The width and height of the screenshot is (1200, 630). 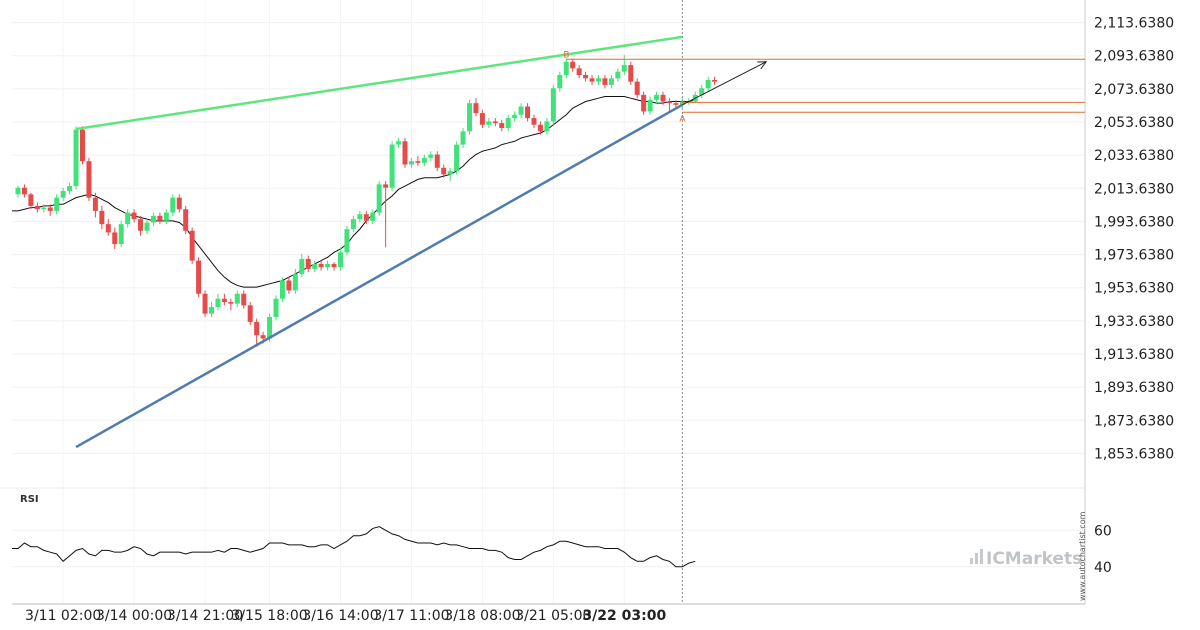 I want to click on brand-mark-bar, so click(x=971, y=561).